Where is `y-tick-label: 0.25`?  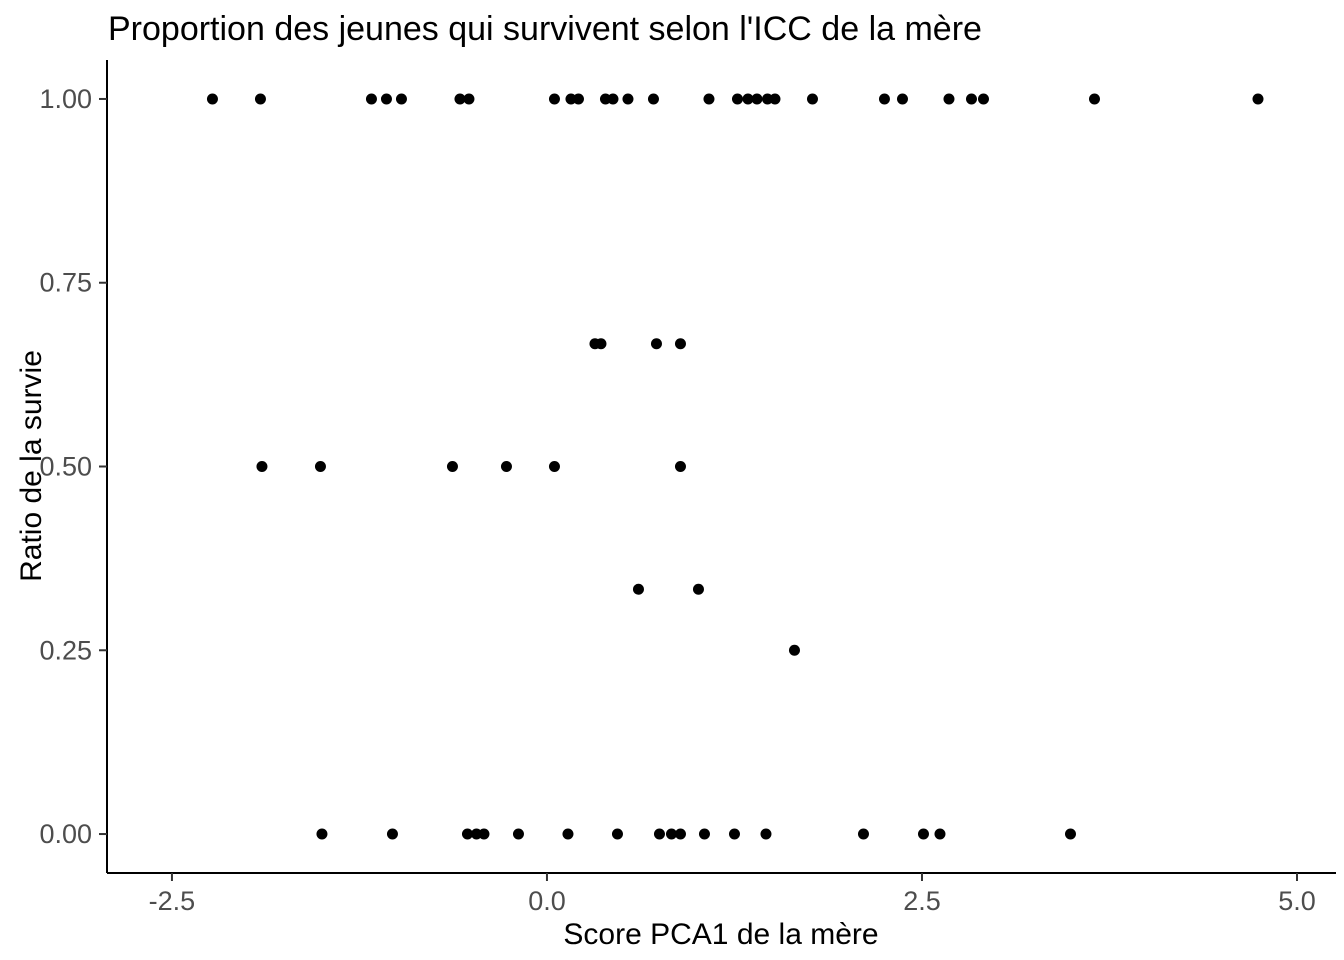
y-tick-label: 0.25 is located at coordinates (65, 650).